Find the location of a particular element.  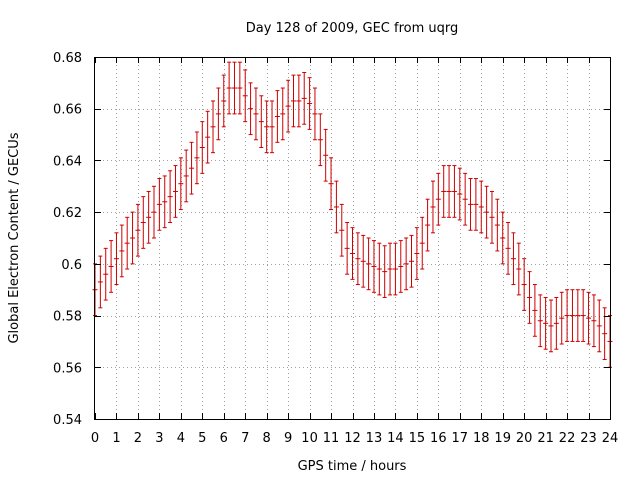

y-tick-label: 0.6 is located at coordinates (71, 265).